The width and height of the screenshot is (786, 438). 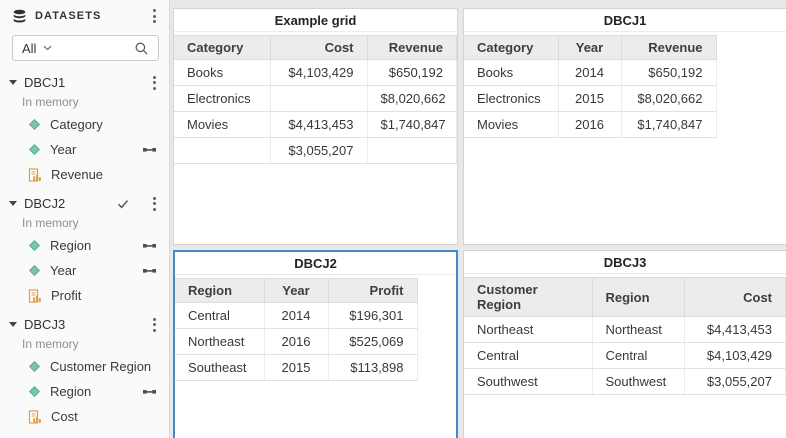 What do you see at coordinates (222, 72) in the screenshot?
I see `cell: Books` at bounding box center [222, 72].